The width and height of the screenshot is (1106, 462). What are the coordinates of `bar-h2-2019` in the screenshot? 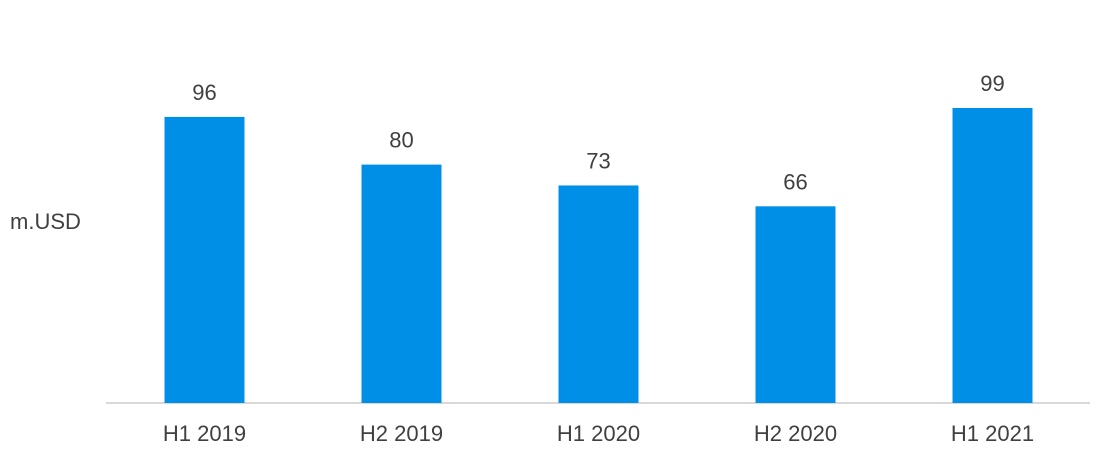 It's located at (401, 283).